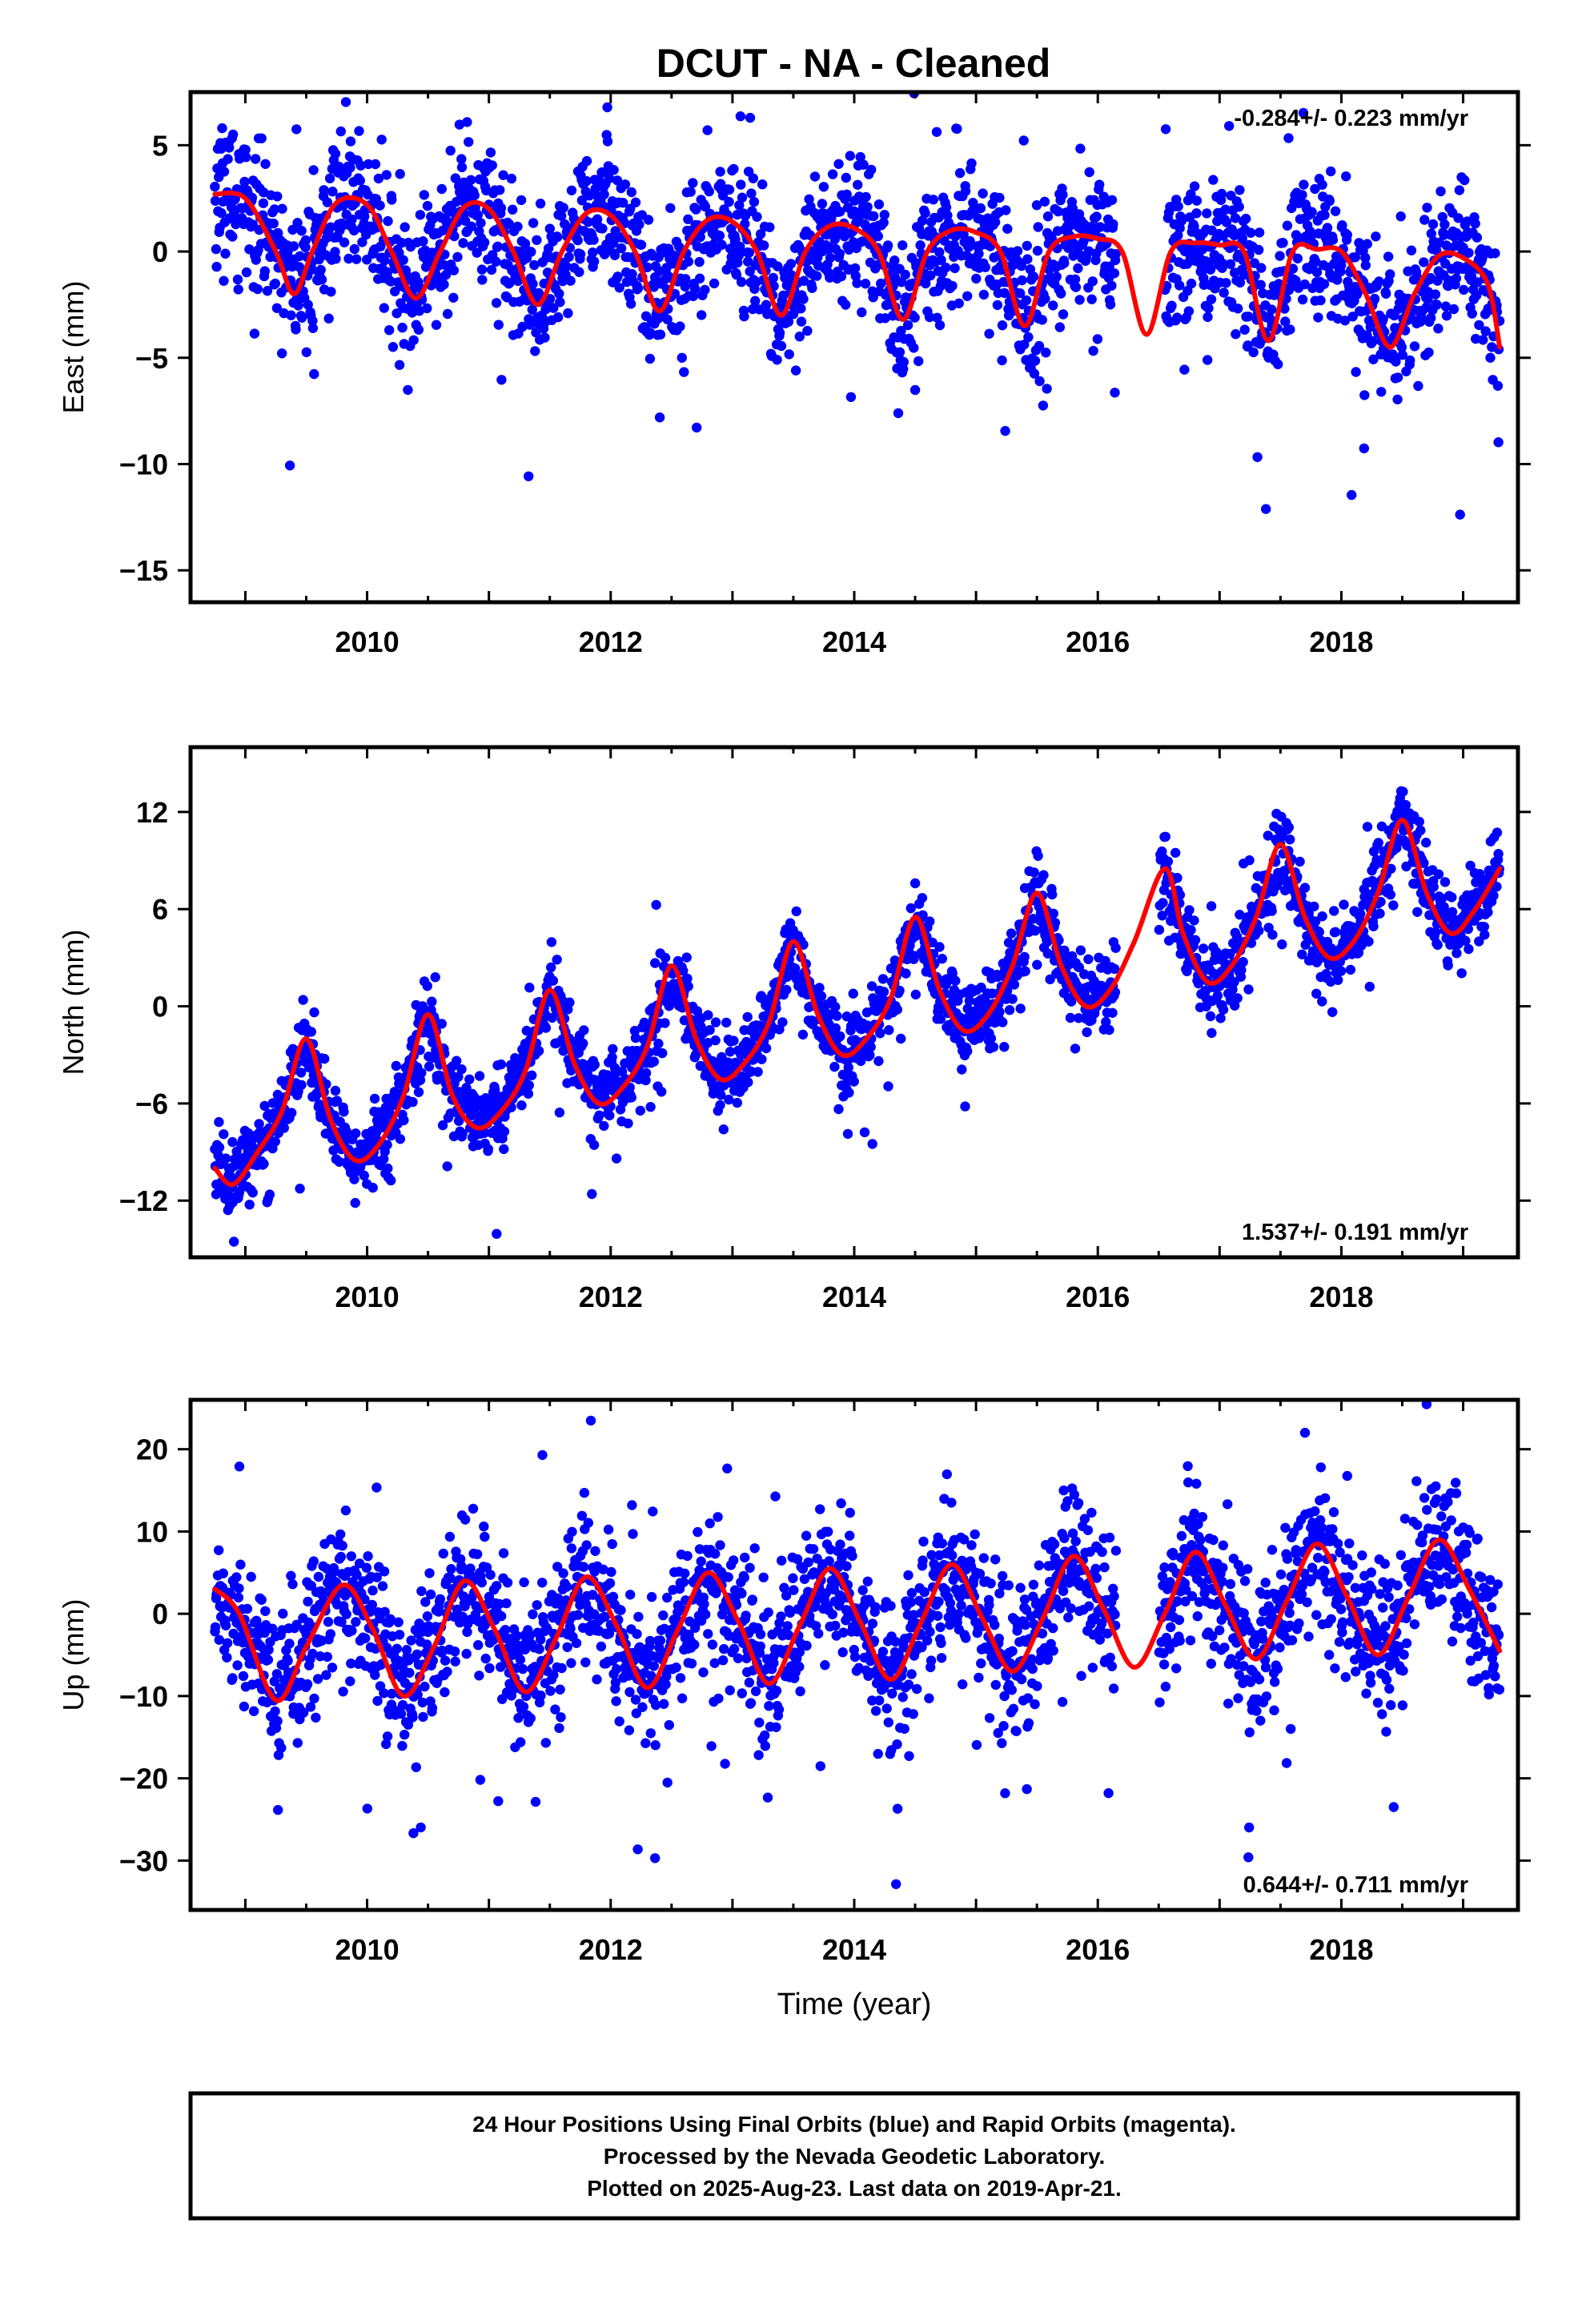  I want to click on y-tick-label: −15, so click(144, 570).